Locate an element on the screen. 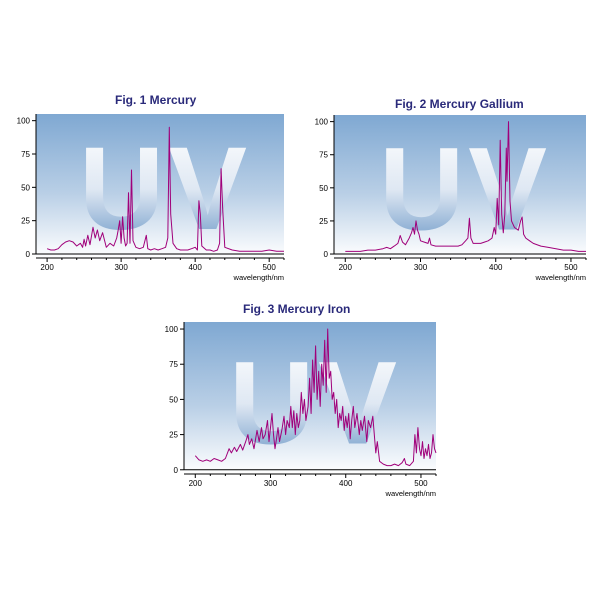 Image resolution: width=600 pixels, height=600 pixels. chart2-title: Fig. 2 Mercury Gallium is located at coordinates (459, 104).